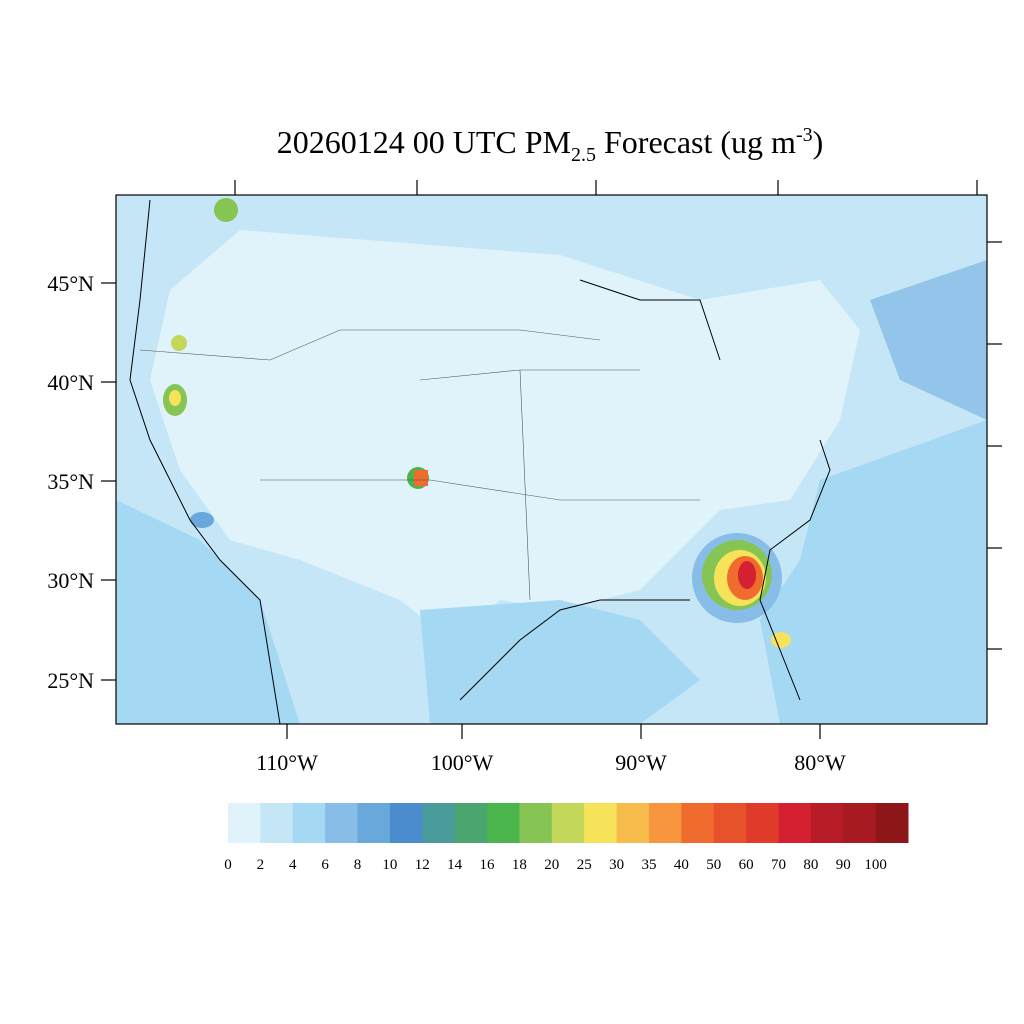 This screenshot has width=1024, height=1024. I want to click on colorbar-label: 0, so click(228, 865).